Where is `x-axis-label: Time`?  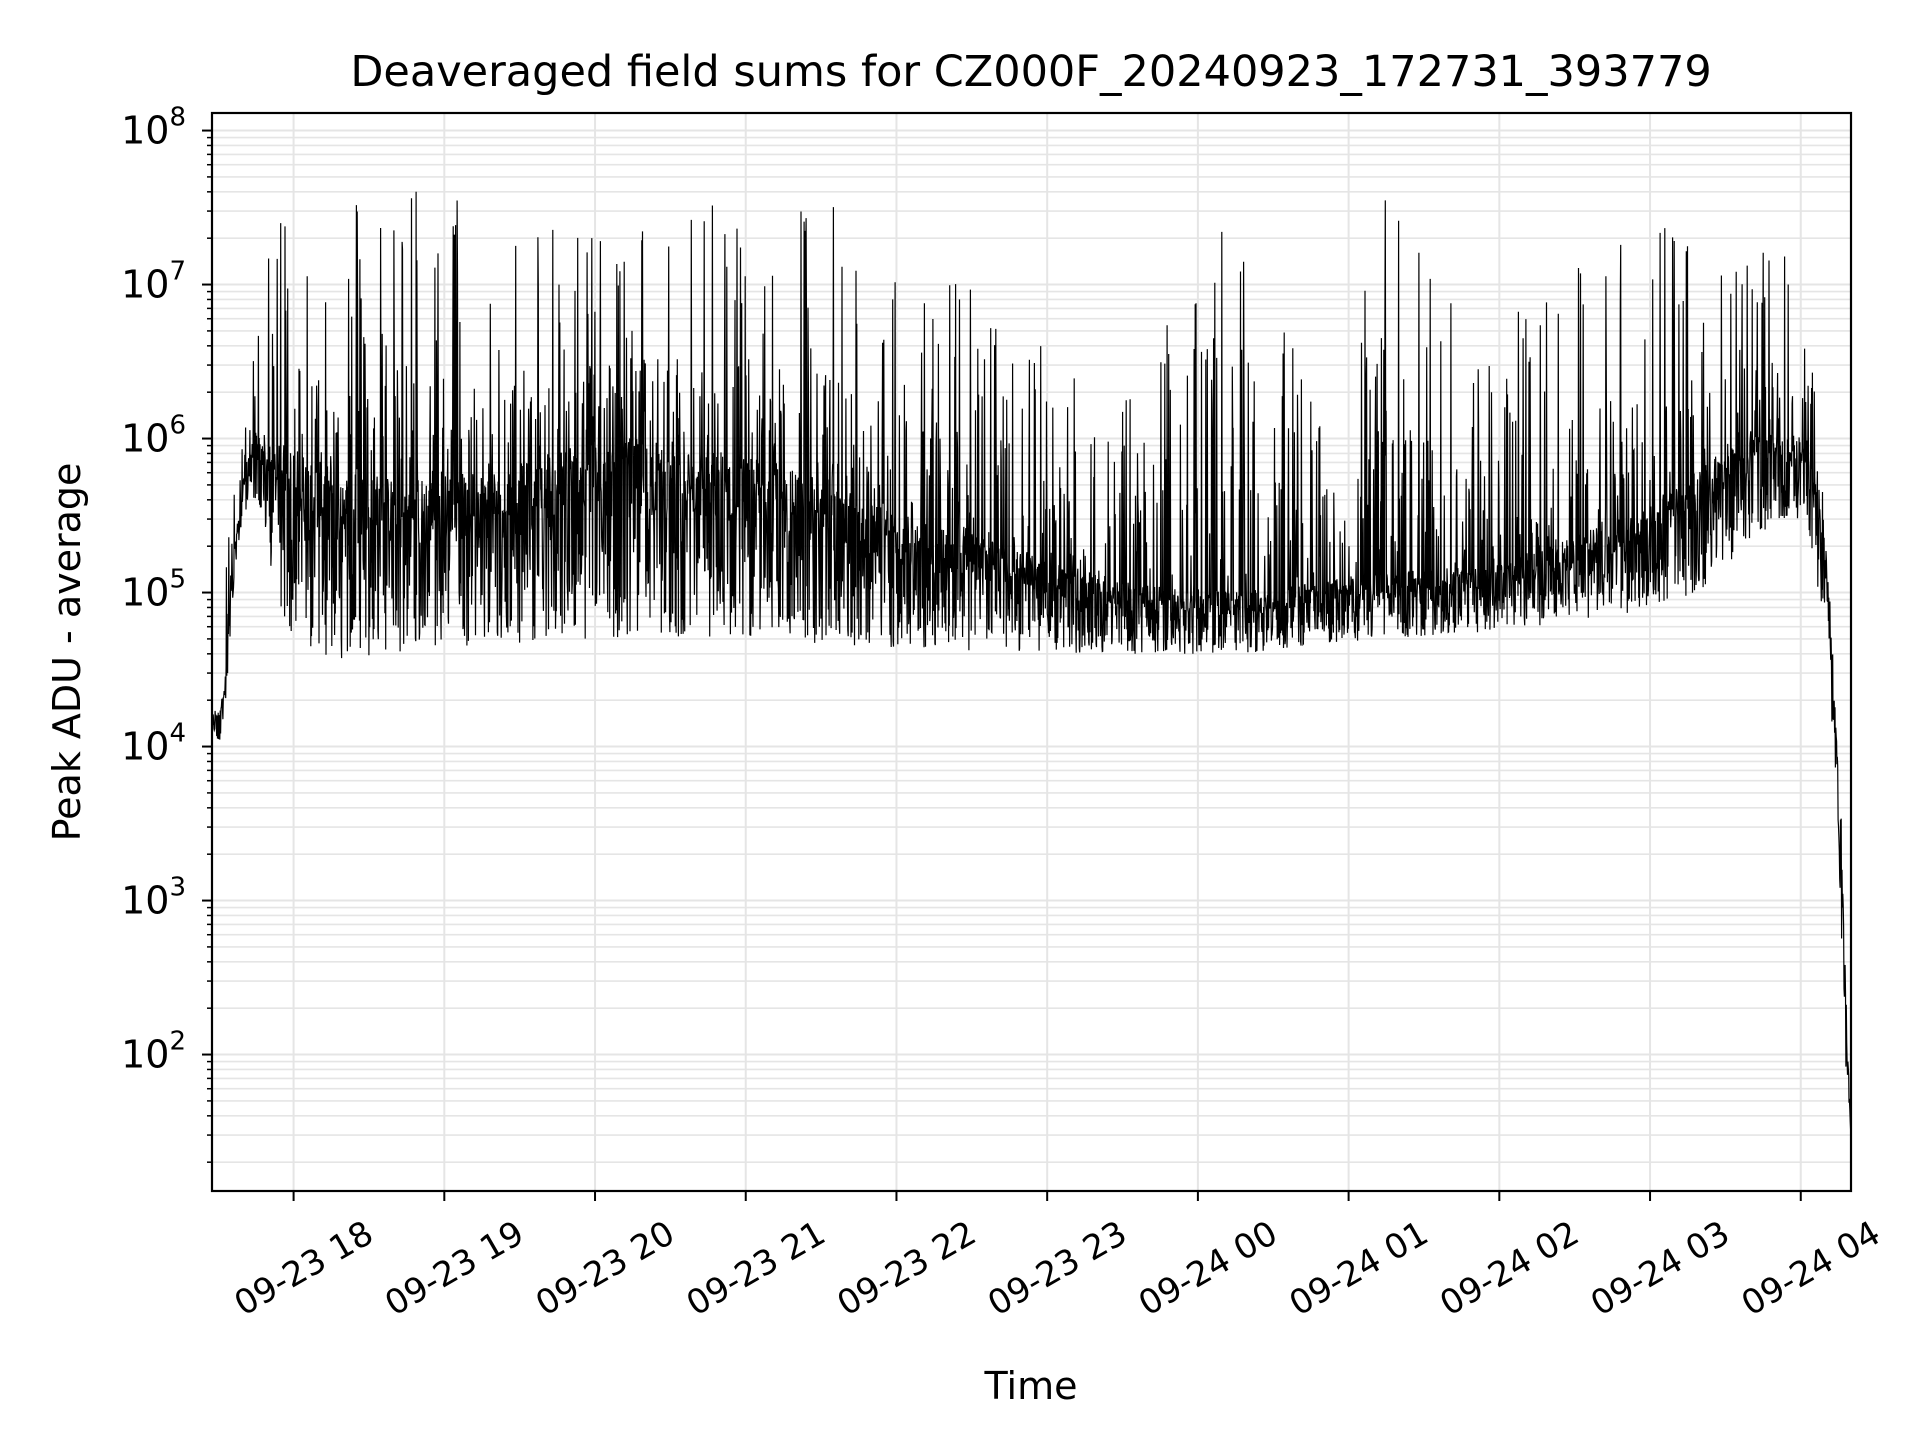
x-axis-label: Time is located at coordinates (1031, 1386).